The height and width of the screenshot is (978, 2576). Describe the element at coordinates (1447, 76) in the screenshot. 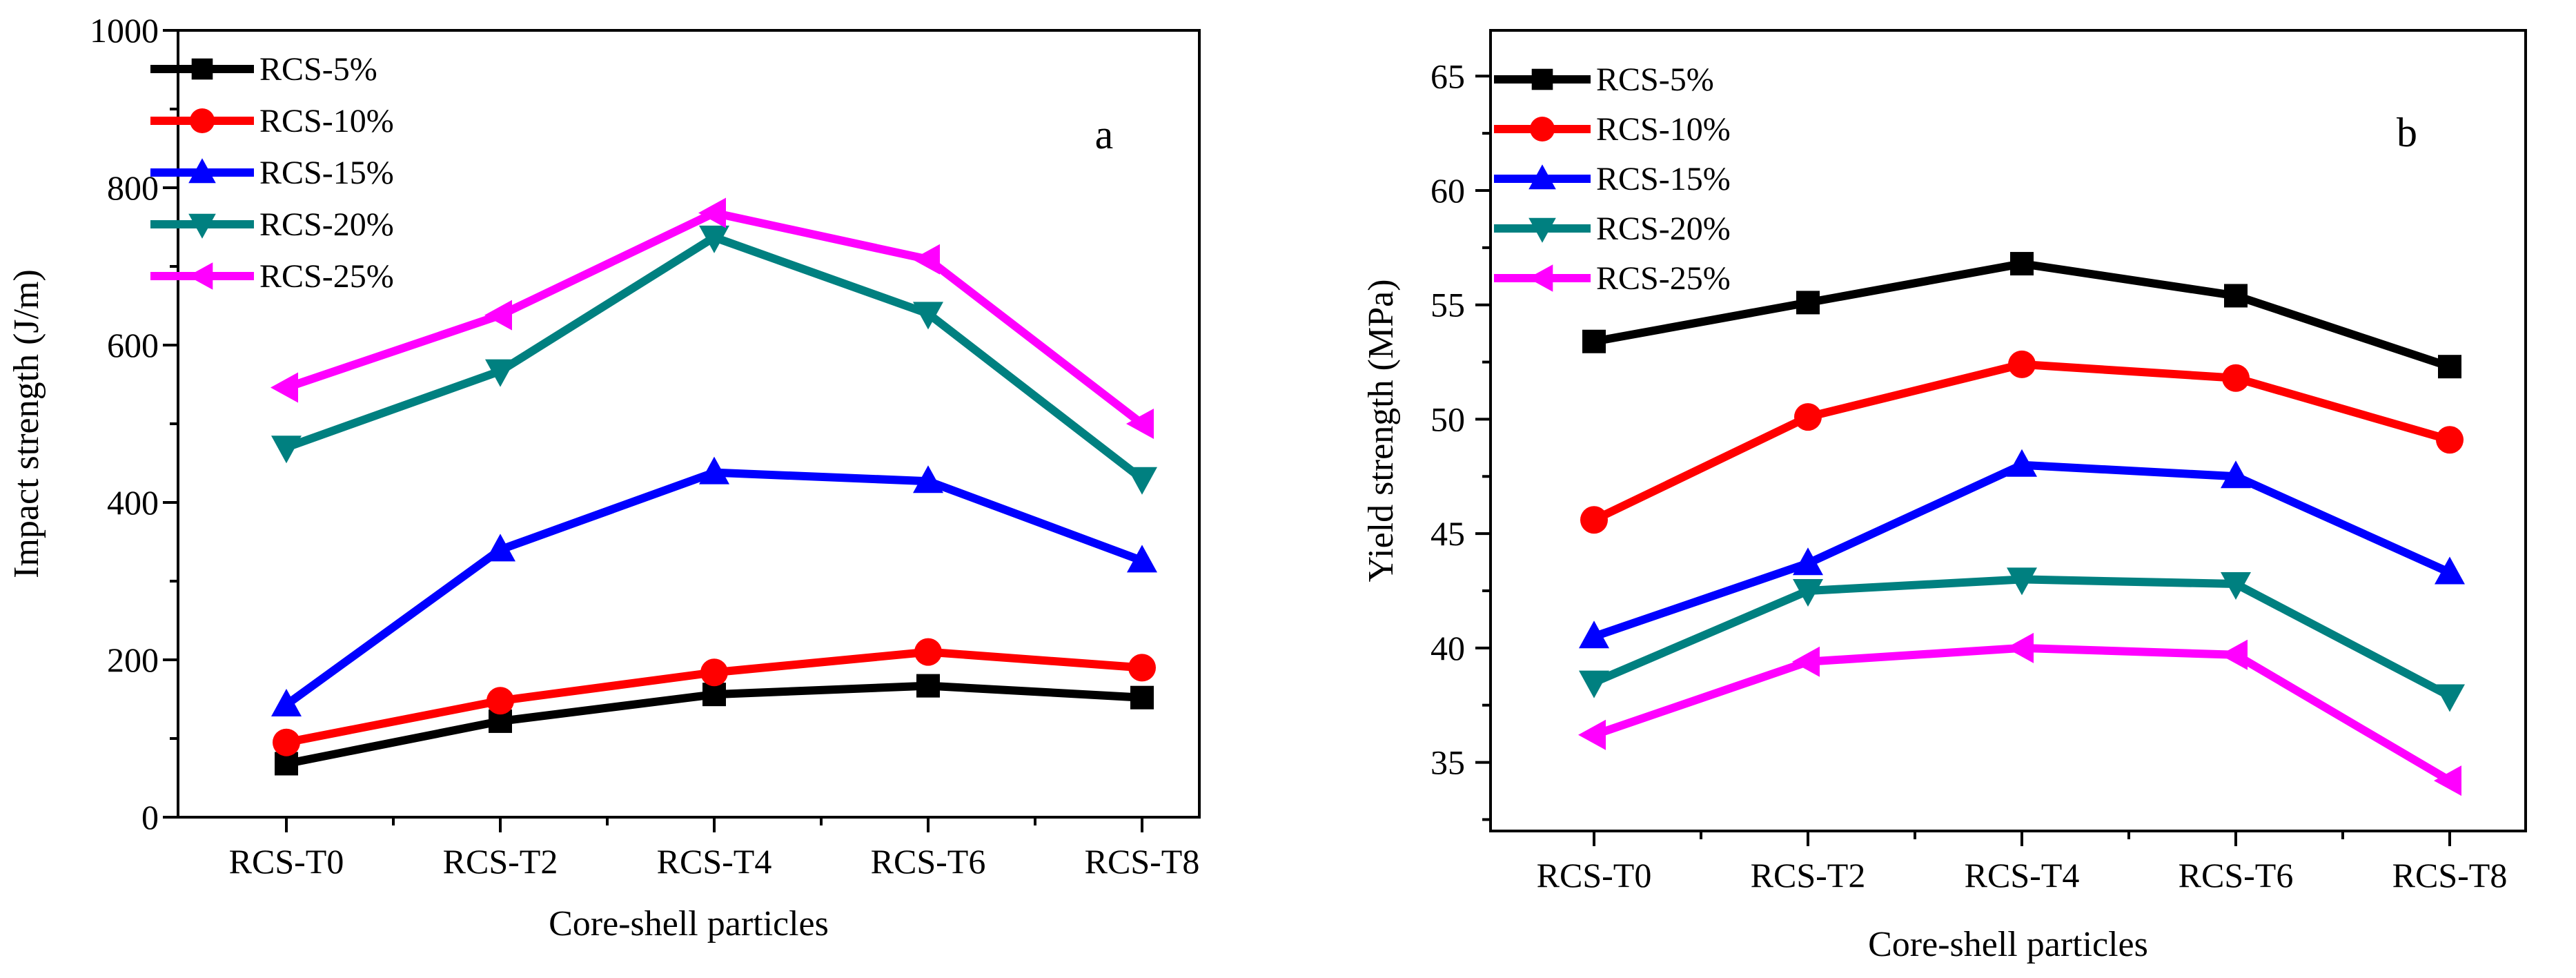

I see `y-tick-label: 65` at that location.